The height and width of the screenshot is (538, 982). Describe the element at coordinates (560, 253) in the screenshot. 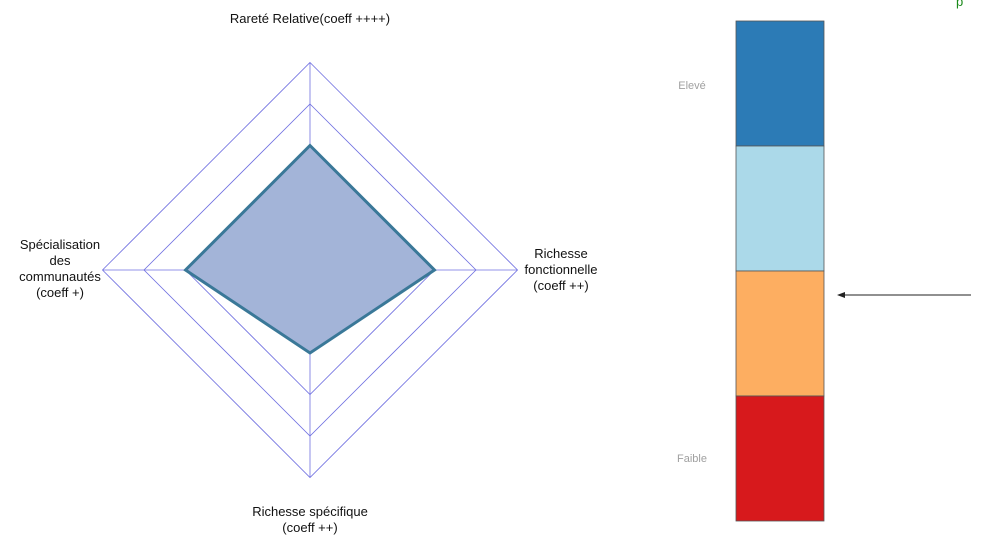

I see `axis-label-line: Richesse` at that location.